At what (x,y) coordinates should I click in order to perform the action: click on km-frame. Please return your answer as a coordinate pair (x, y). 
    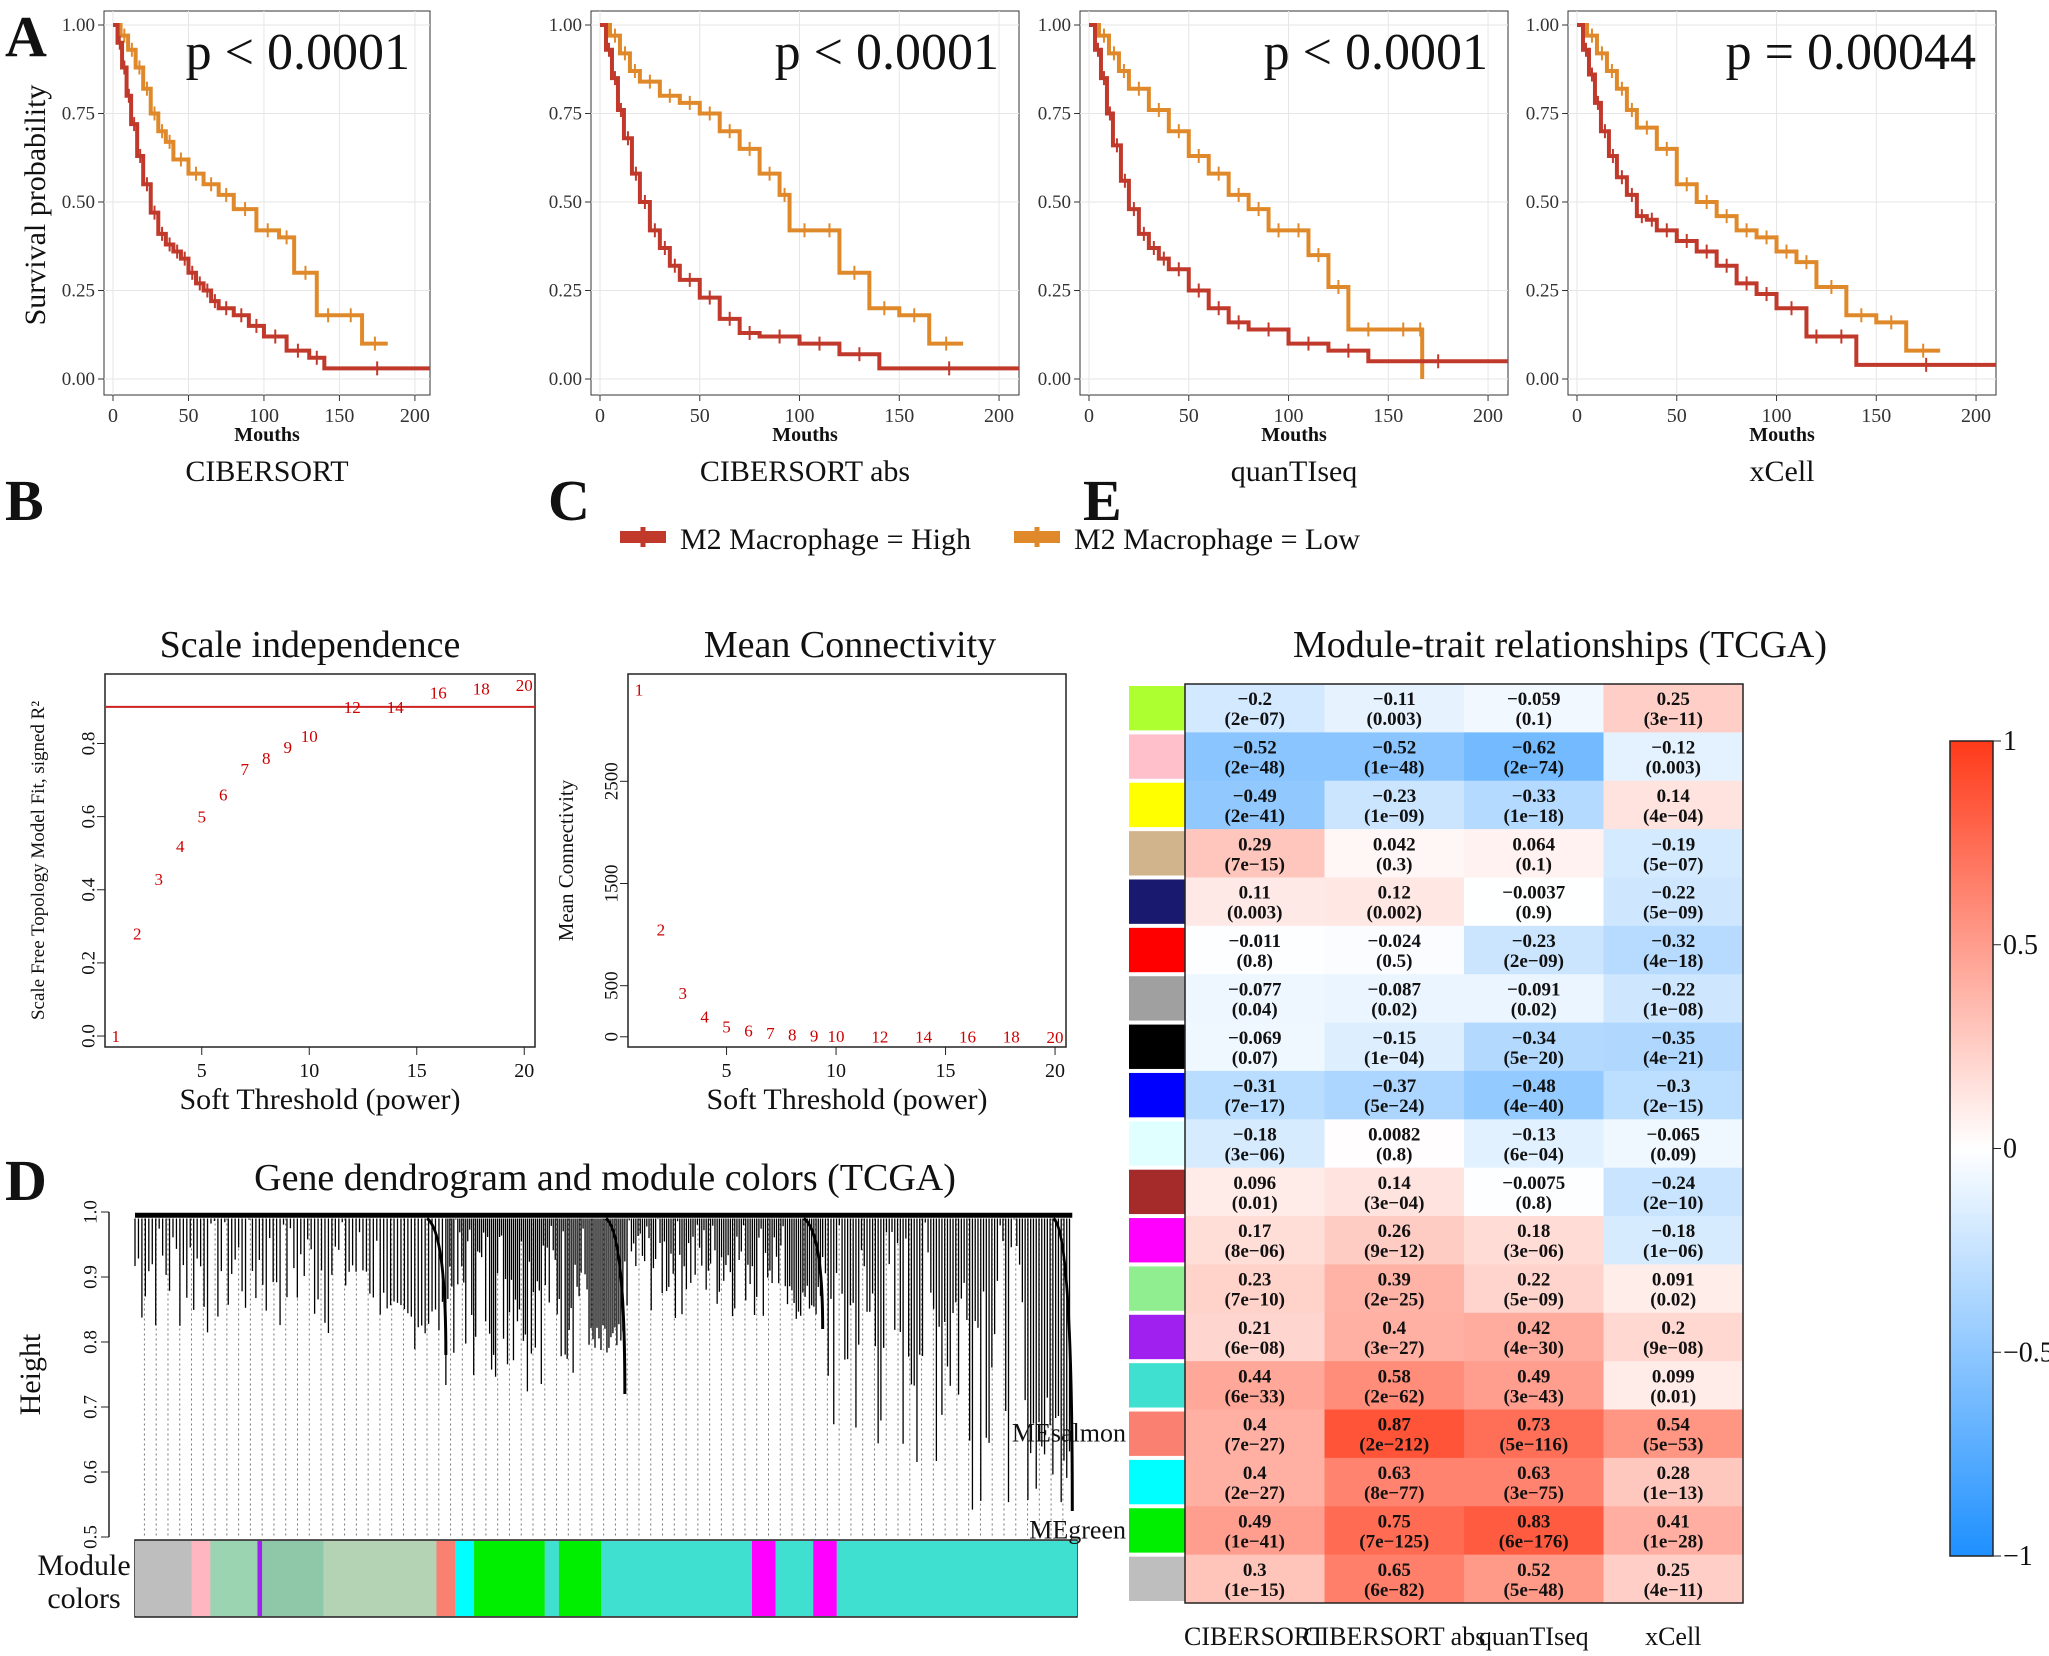
    Looking at the image, I should click on (805, 203).